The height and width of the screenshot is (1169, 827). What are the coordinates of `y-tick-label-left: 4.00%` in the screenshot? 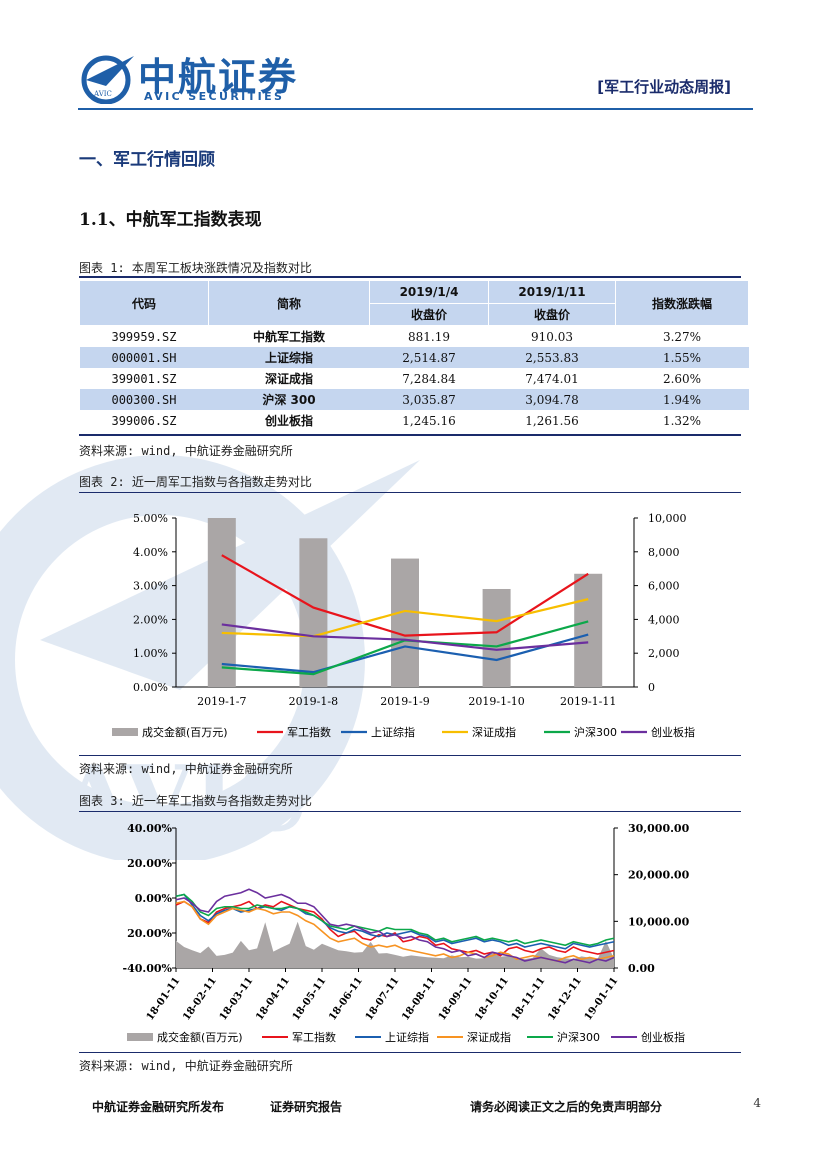 It's located at (150, 552).